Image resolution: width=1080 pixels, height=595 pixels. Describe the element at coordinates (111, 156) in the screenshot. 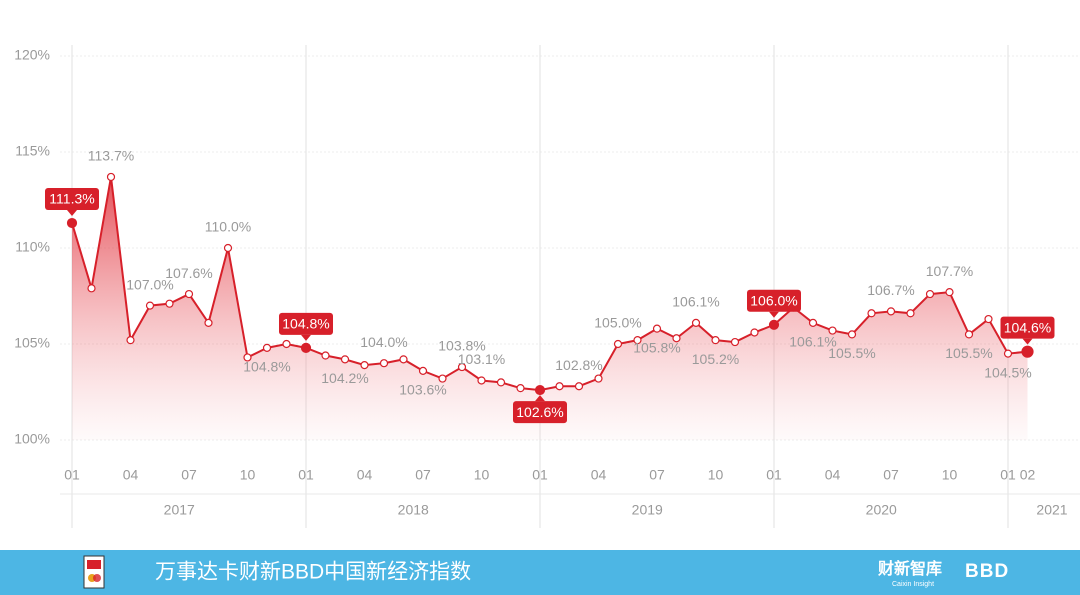

I see `value-label: 113.7%` at that location.